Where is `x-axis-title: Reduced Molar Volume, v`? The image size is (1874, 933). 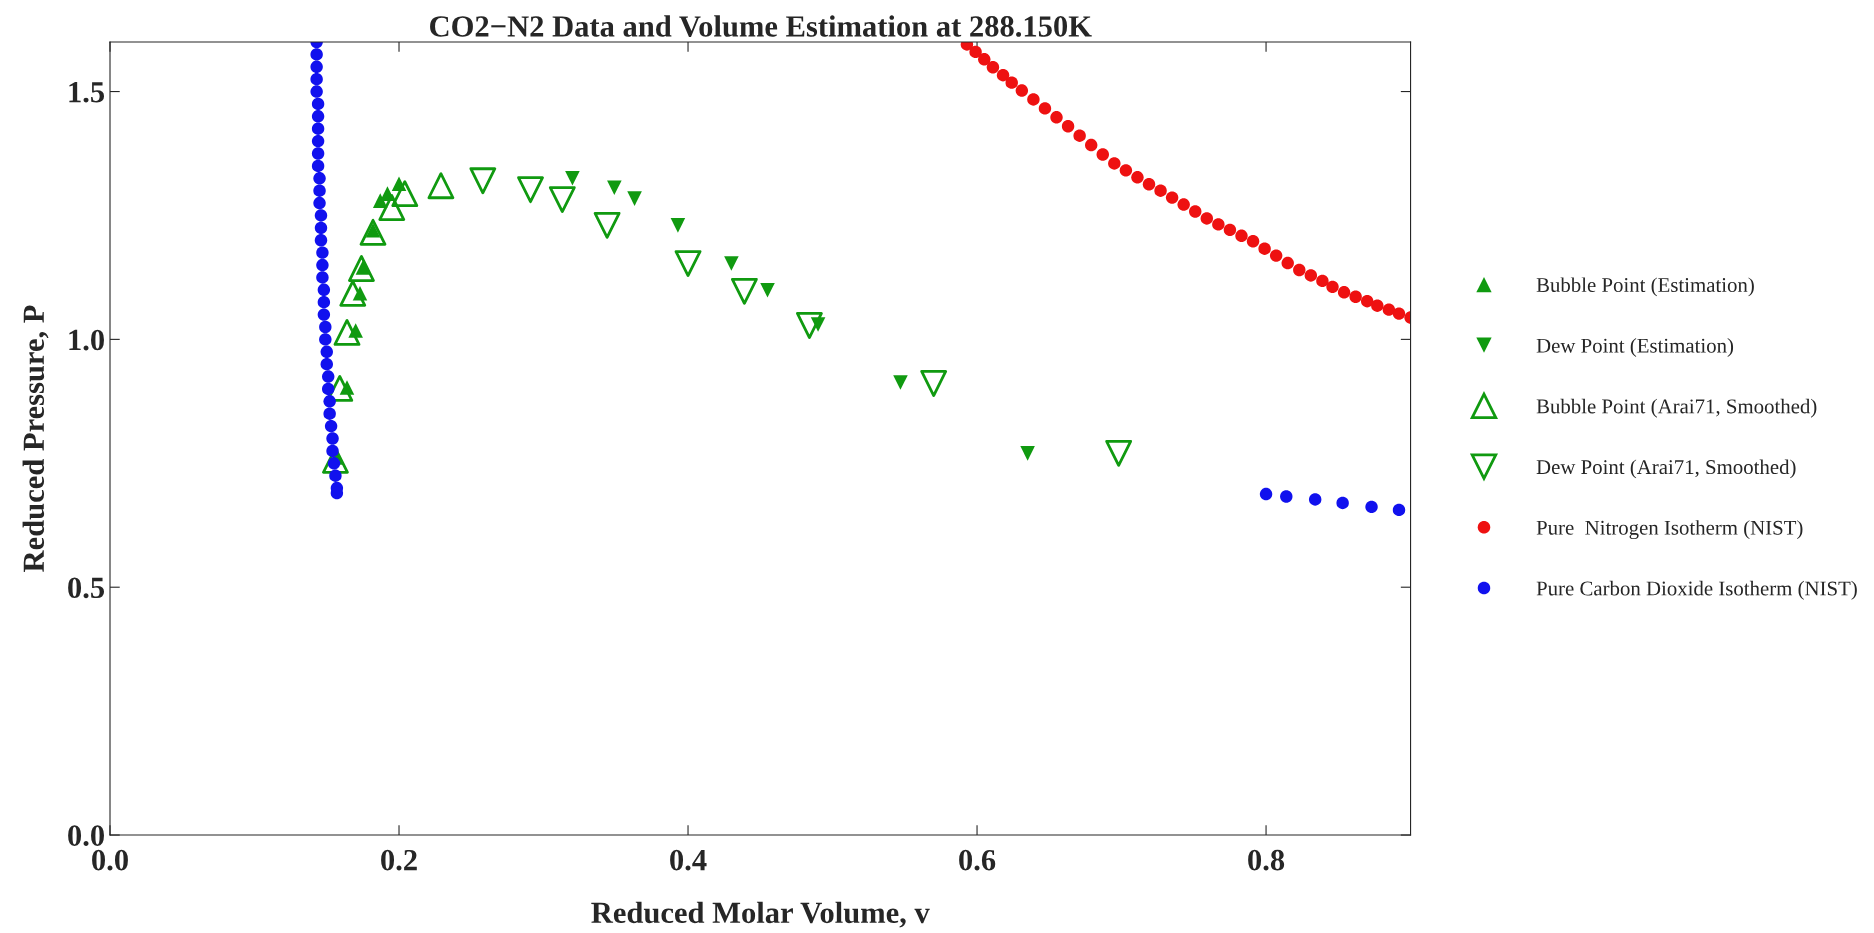
x-axis-title: Reduced Molar Volume, v is located at coordinates (760, 914).